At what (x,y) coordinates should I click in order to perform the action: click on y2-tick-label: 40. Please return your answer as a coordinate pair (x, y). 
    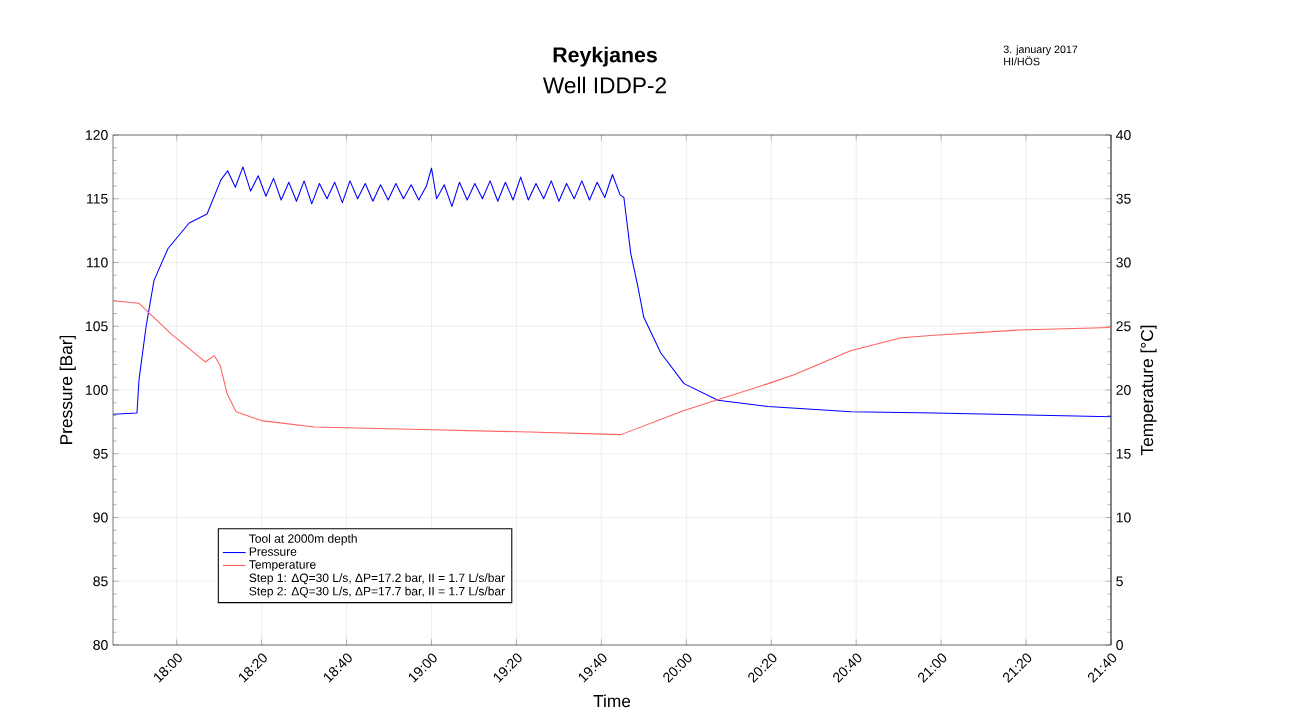
    Looking at the image, I should click on (1123, 135).